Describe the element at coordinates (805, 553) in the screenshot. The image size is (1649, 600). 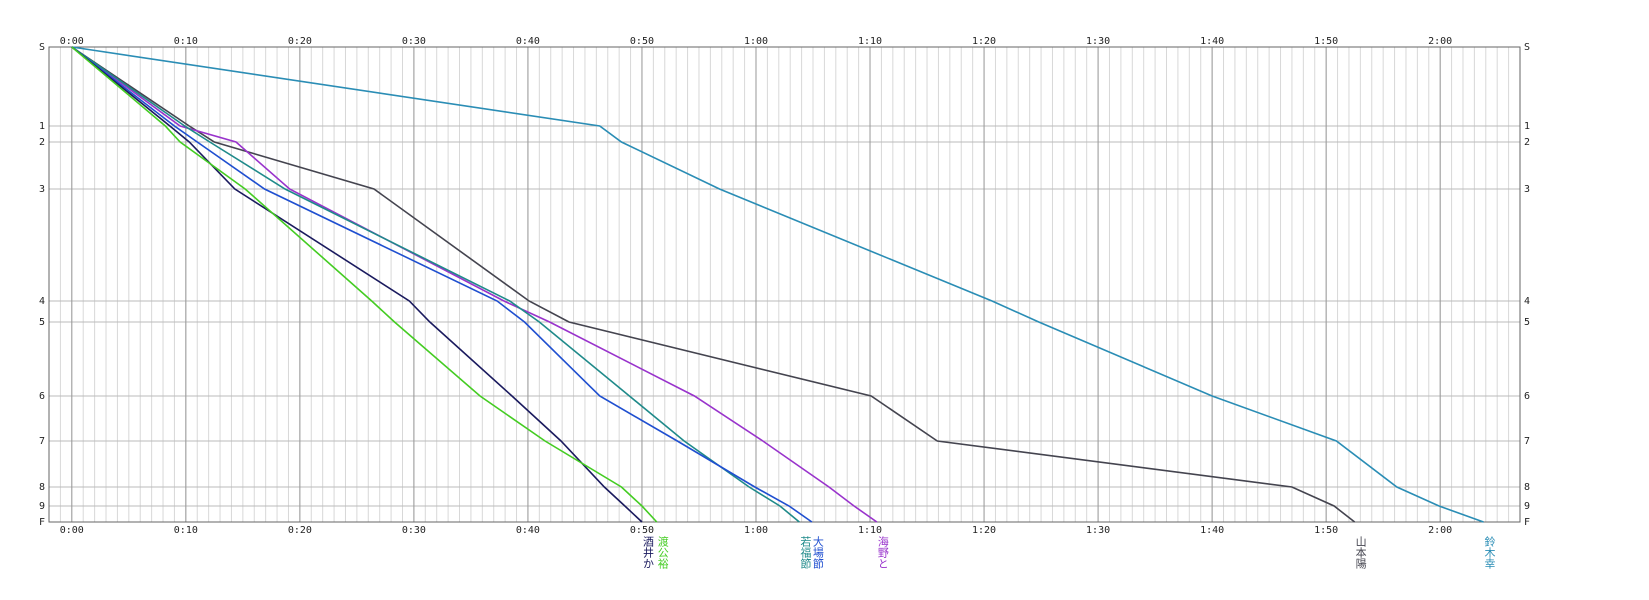
I see `runner-name: 若福節` at that location.